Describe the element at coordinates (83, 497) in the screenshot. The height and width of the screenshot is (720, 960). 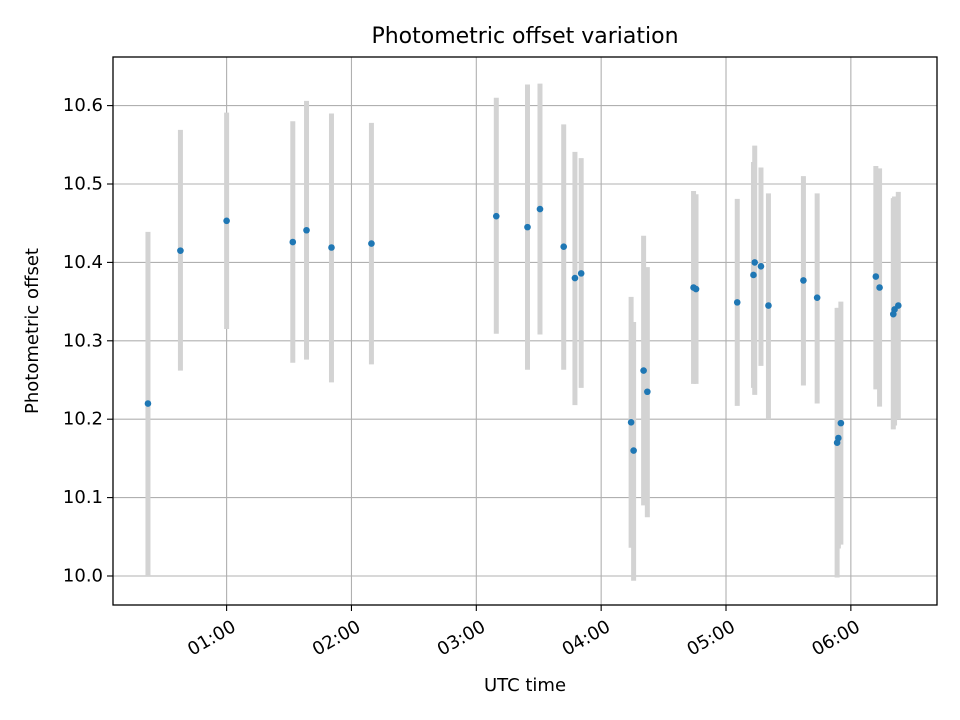
I see `y-tick-label: 10.1` at that location.